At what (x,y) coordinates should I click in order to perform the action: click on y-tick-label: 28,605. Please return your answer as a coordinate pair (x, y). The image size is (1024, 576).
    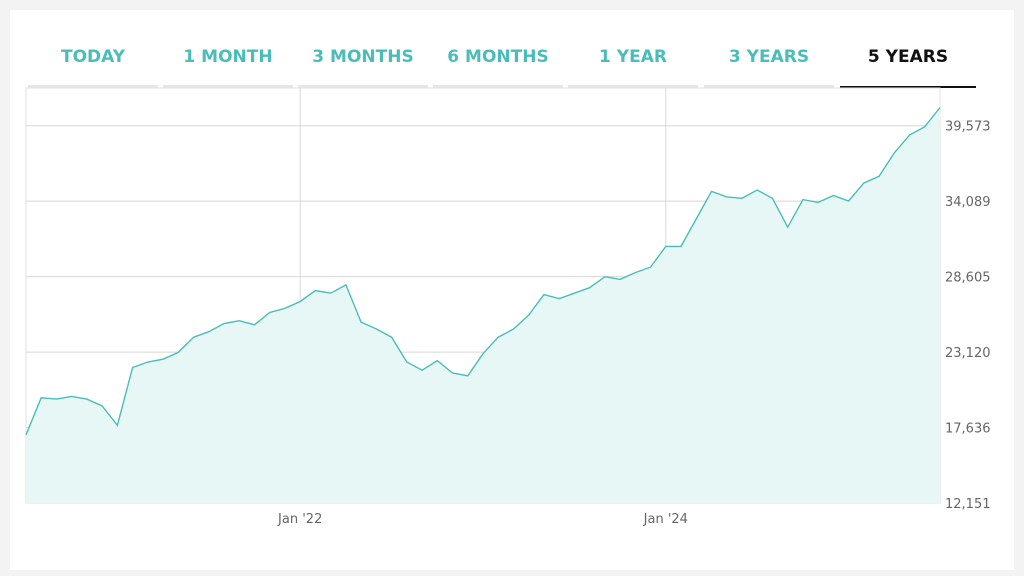
    Looking at the image, I should click on (968, 278).